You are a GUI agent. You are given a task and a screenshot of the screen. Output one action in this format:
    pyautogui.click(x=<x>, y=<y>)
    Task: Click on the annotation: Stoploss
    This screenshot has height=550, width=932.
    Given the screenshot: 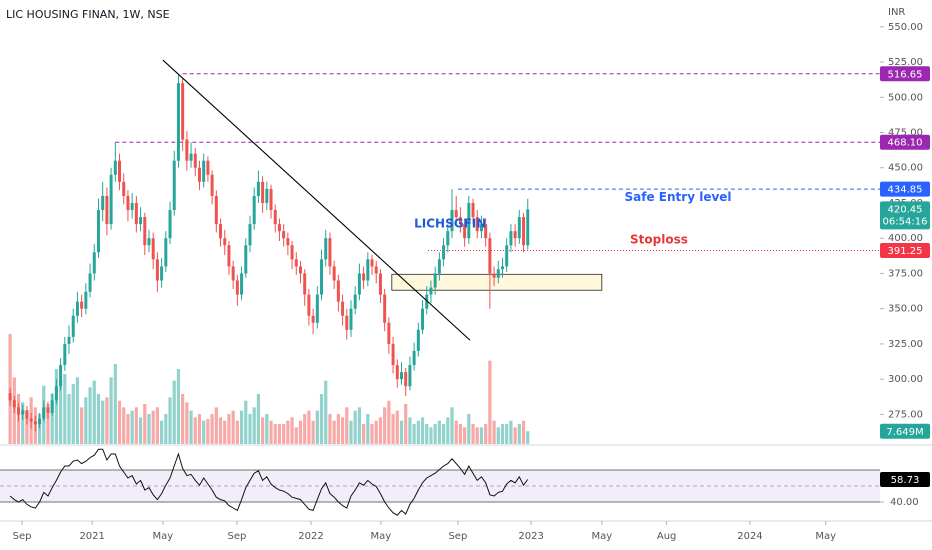 What is the action you would take?
    pyautogui.click(x=659, y=240)
    